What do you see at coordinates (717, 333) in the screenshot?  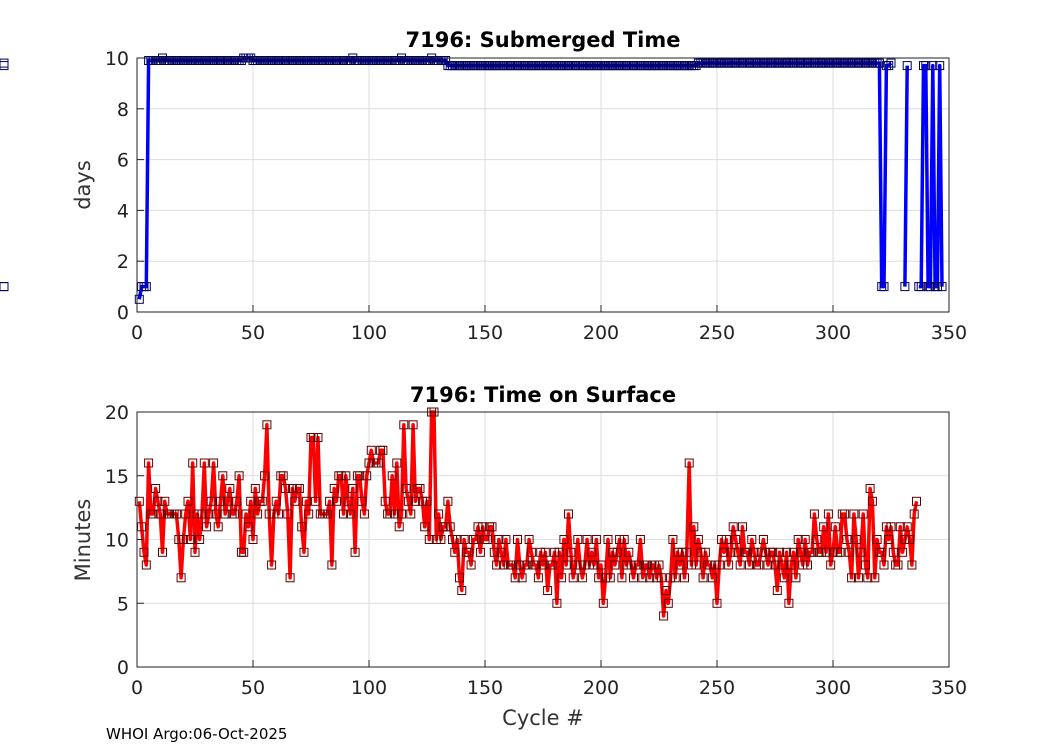 I see `x-tick-label: 250` at bounding box center [717, 333].